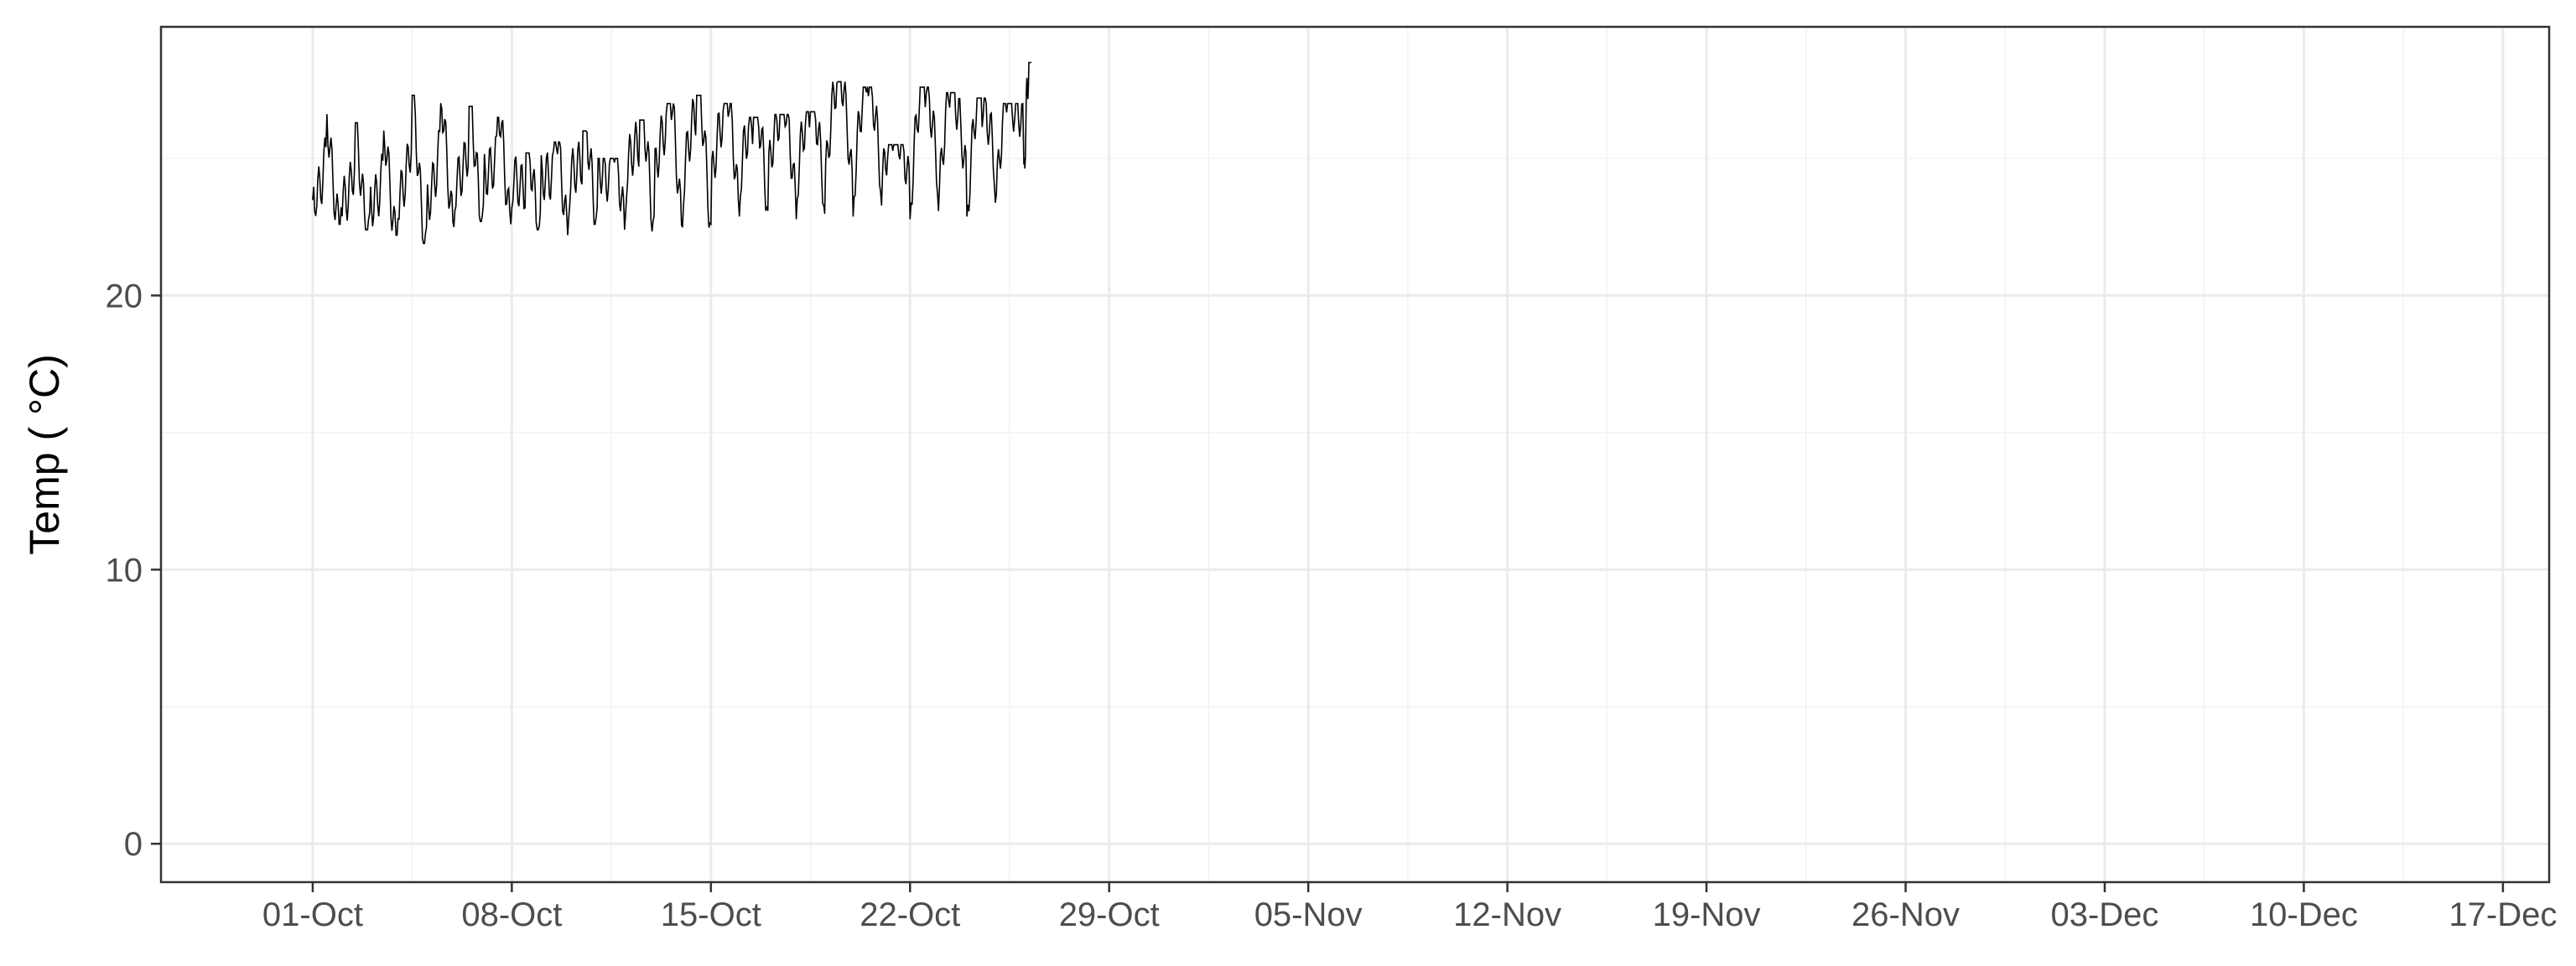 This screenshot has height=966, width=2576. Describe the element at coordinates (124, 296) in the screenshot. I see `y-tick-label: 20` at that location.